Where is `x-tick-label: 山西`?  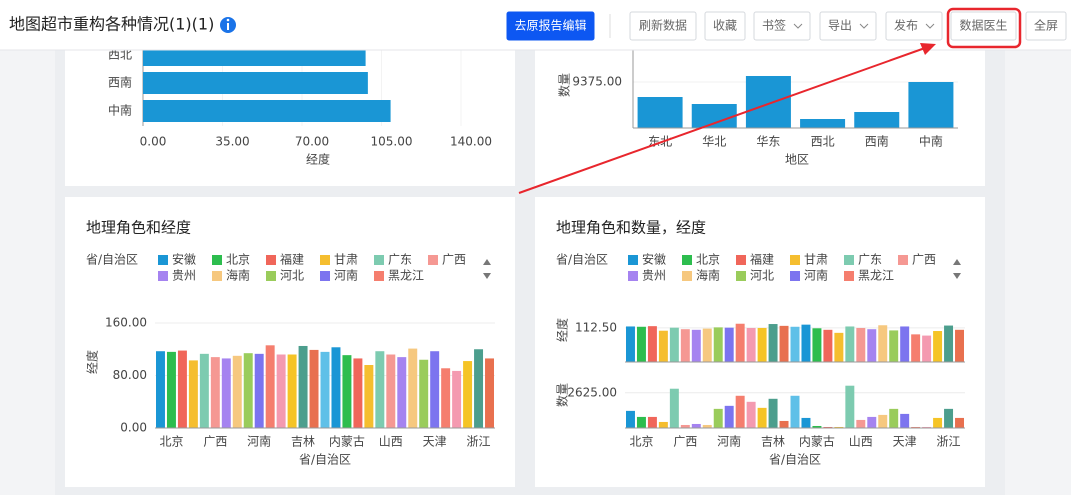
x-tick-label: 山西 is located at coordinates (391, 442).